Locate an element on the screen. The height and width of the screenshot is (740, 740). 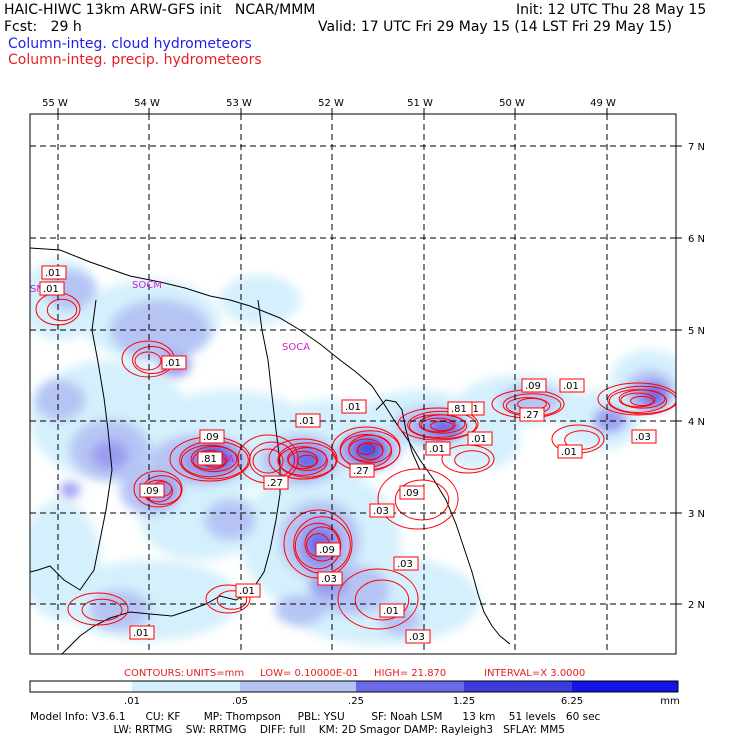
border-suriname-french-guiana is located at coordinates (235, 455).